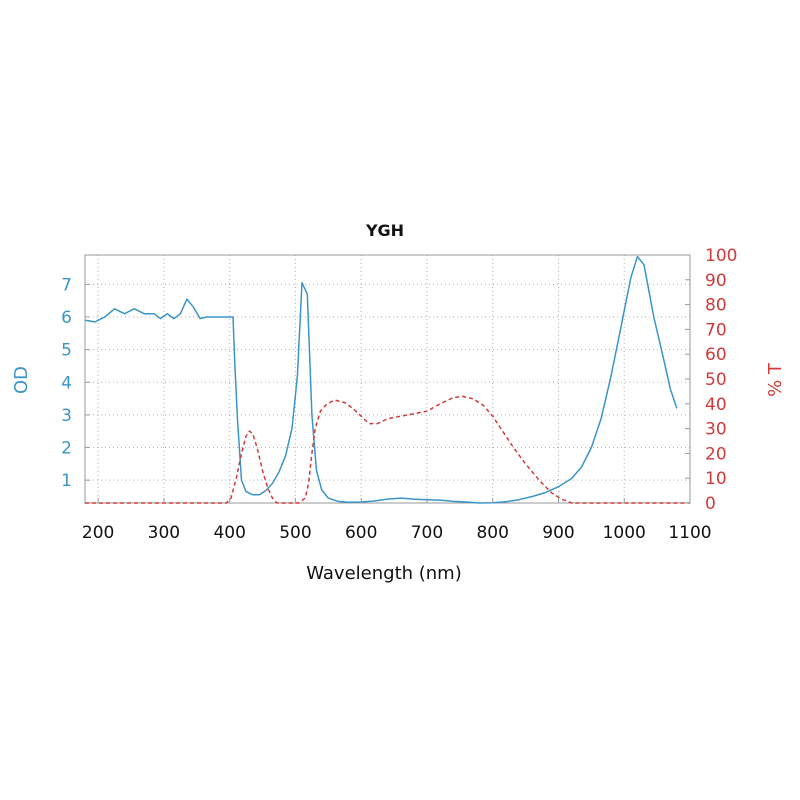 The width and height of the screenshot is (800, 800). I want to click on transmission-series-line, so click(387, 449).